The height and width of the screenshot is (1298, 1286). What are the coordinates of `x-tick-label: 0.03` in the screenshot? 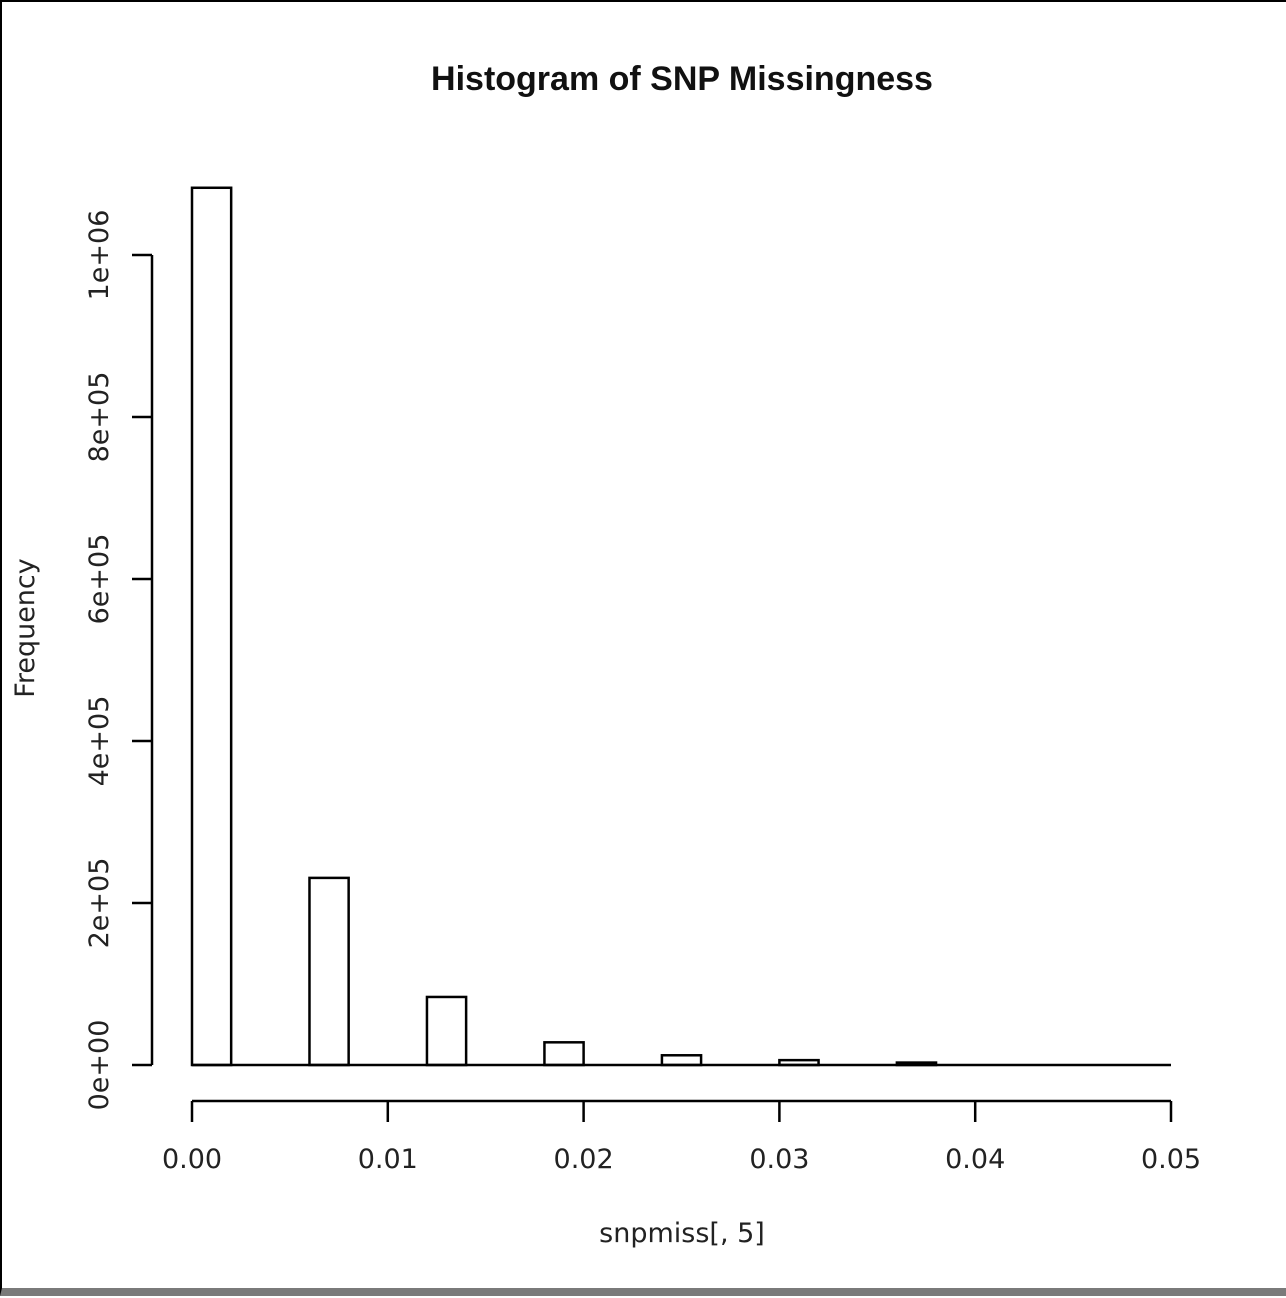 It's located at (779, 1159).